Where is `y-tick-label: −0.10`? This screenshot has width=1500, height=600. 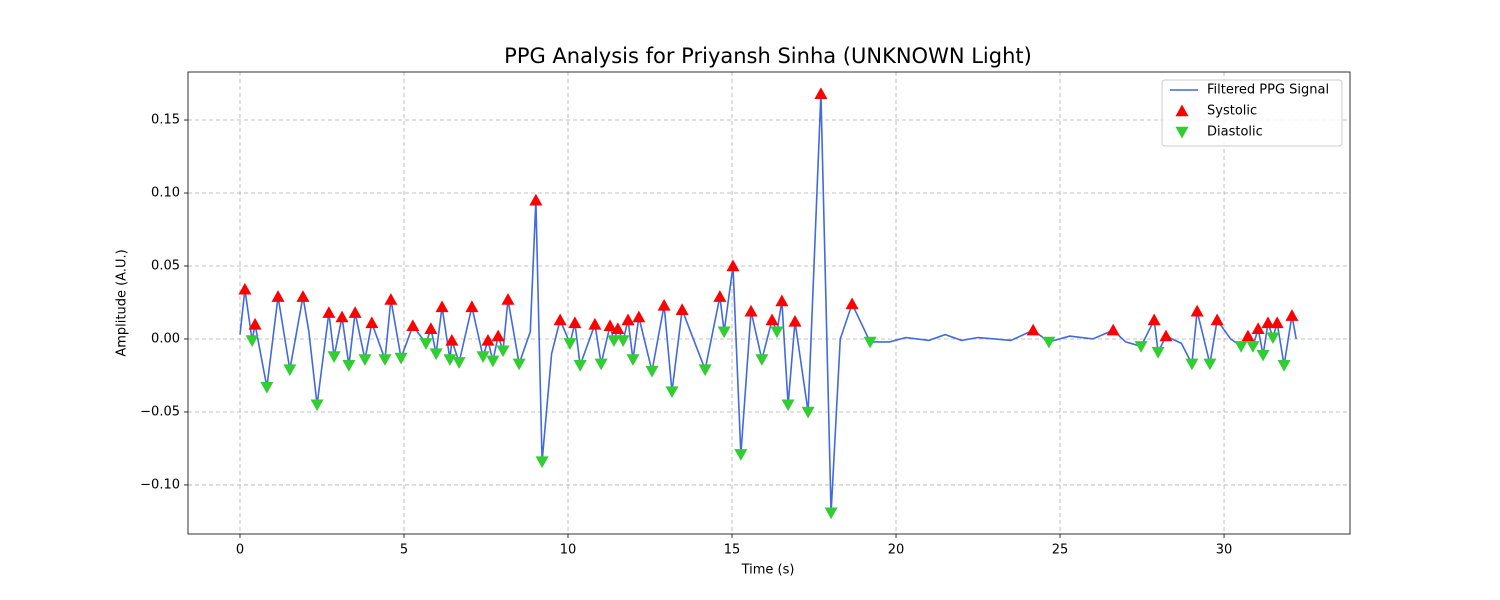 y-tick-label: −0.10 is located at coordinates (160, 484).